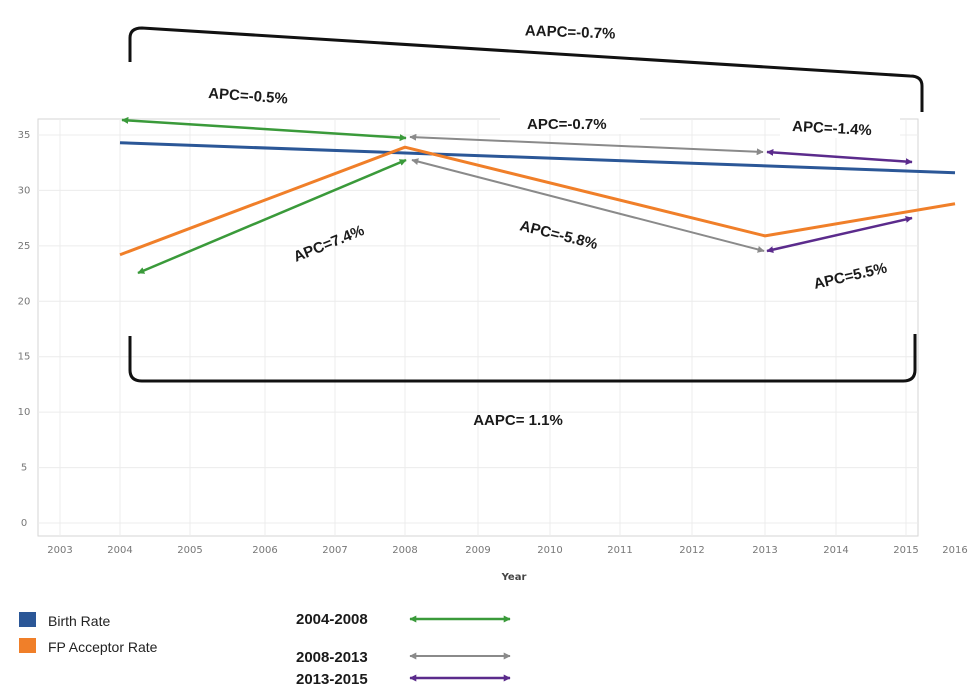 This screenshot has height=689, width=977. I want to click on apc-label-2004-2008-fp: APC=7.4%, so click(329, 244).